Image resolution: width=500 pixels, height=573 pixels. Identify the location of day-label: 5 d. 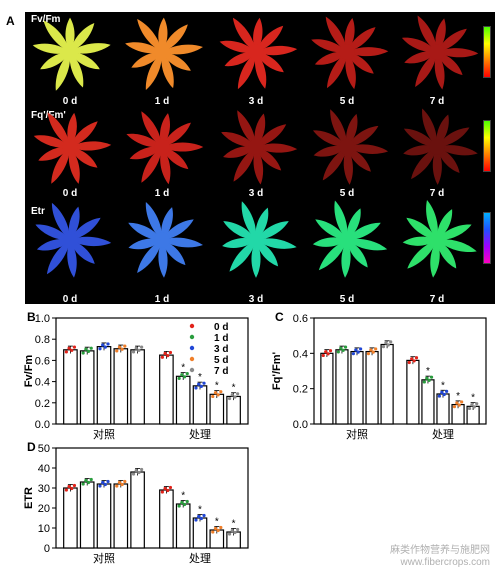
(347, 299).